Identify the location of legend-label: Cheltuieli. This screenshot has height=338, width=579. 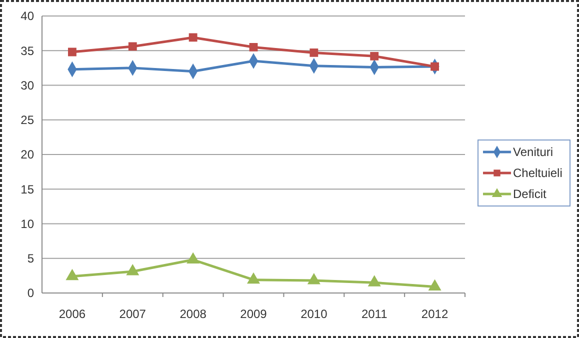
(537, 173).